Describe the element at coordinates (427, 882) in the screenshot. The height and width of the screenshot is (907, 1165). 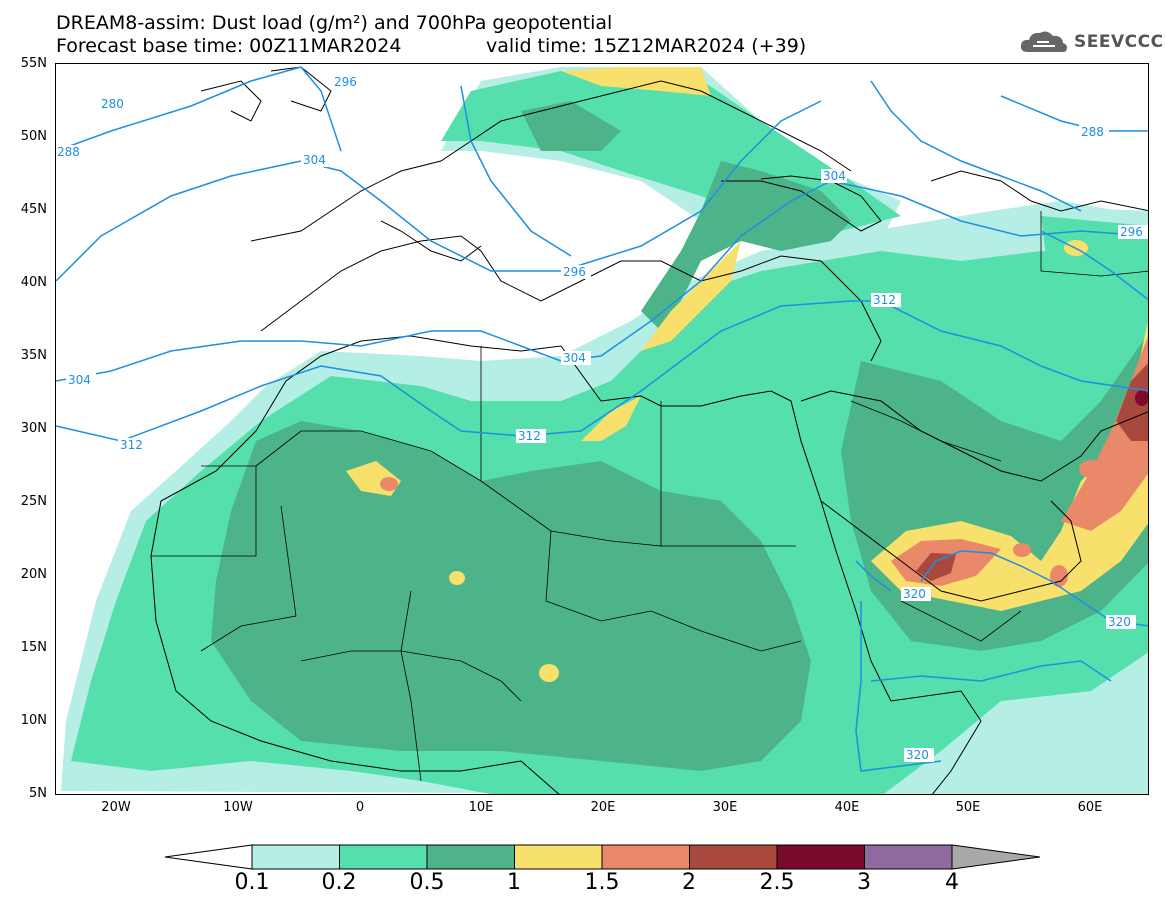
I see `colorbar-label: 0.5` at that location.